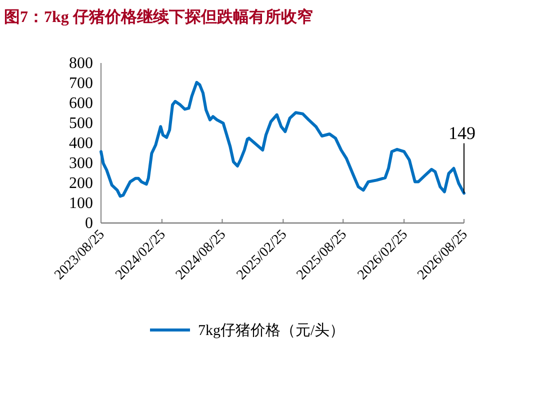  Describe the element at coordinates (81, 203) in the screenshot. I see `y-tick-label: 100` at that location.